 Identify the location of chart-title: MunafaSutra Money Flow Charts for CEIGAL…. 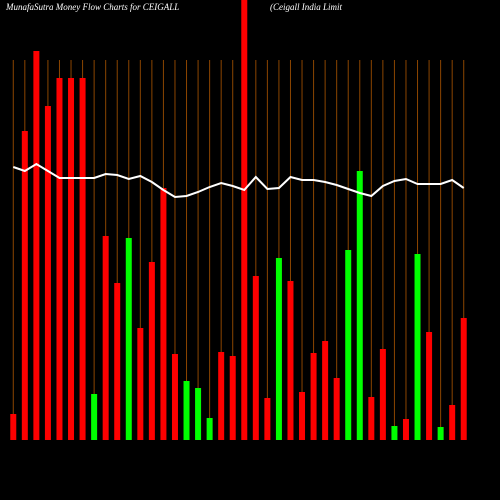
(92, 7).